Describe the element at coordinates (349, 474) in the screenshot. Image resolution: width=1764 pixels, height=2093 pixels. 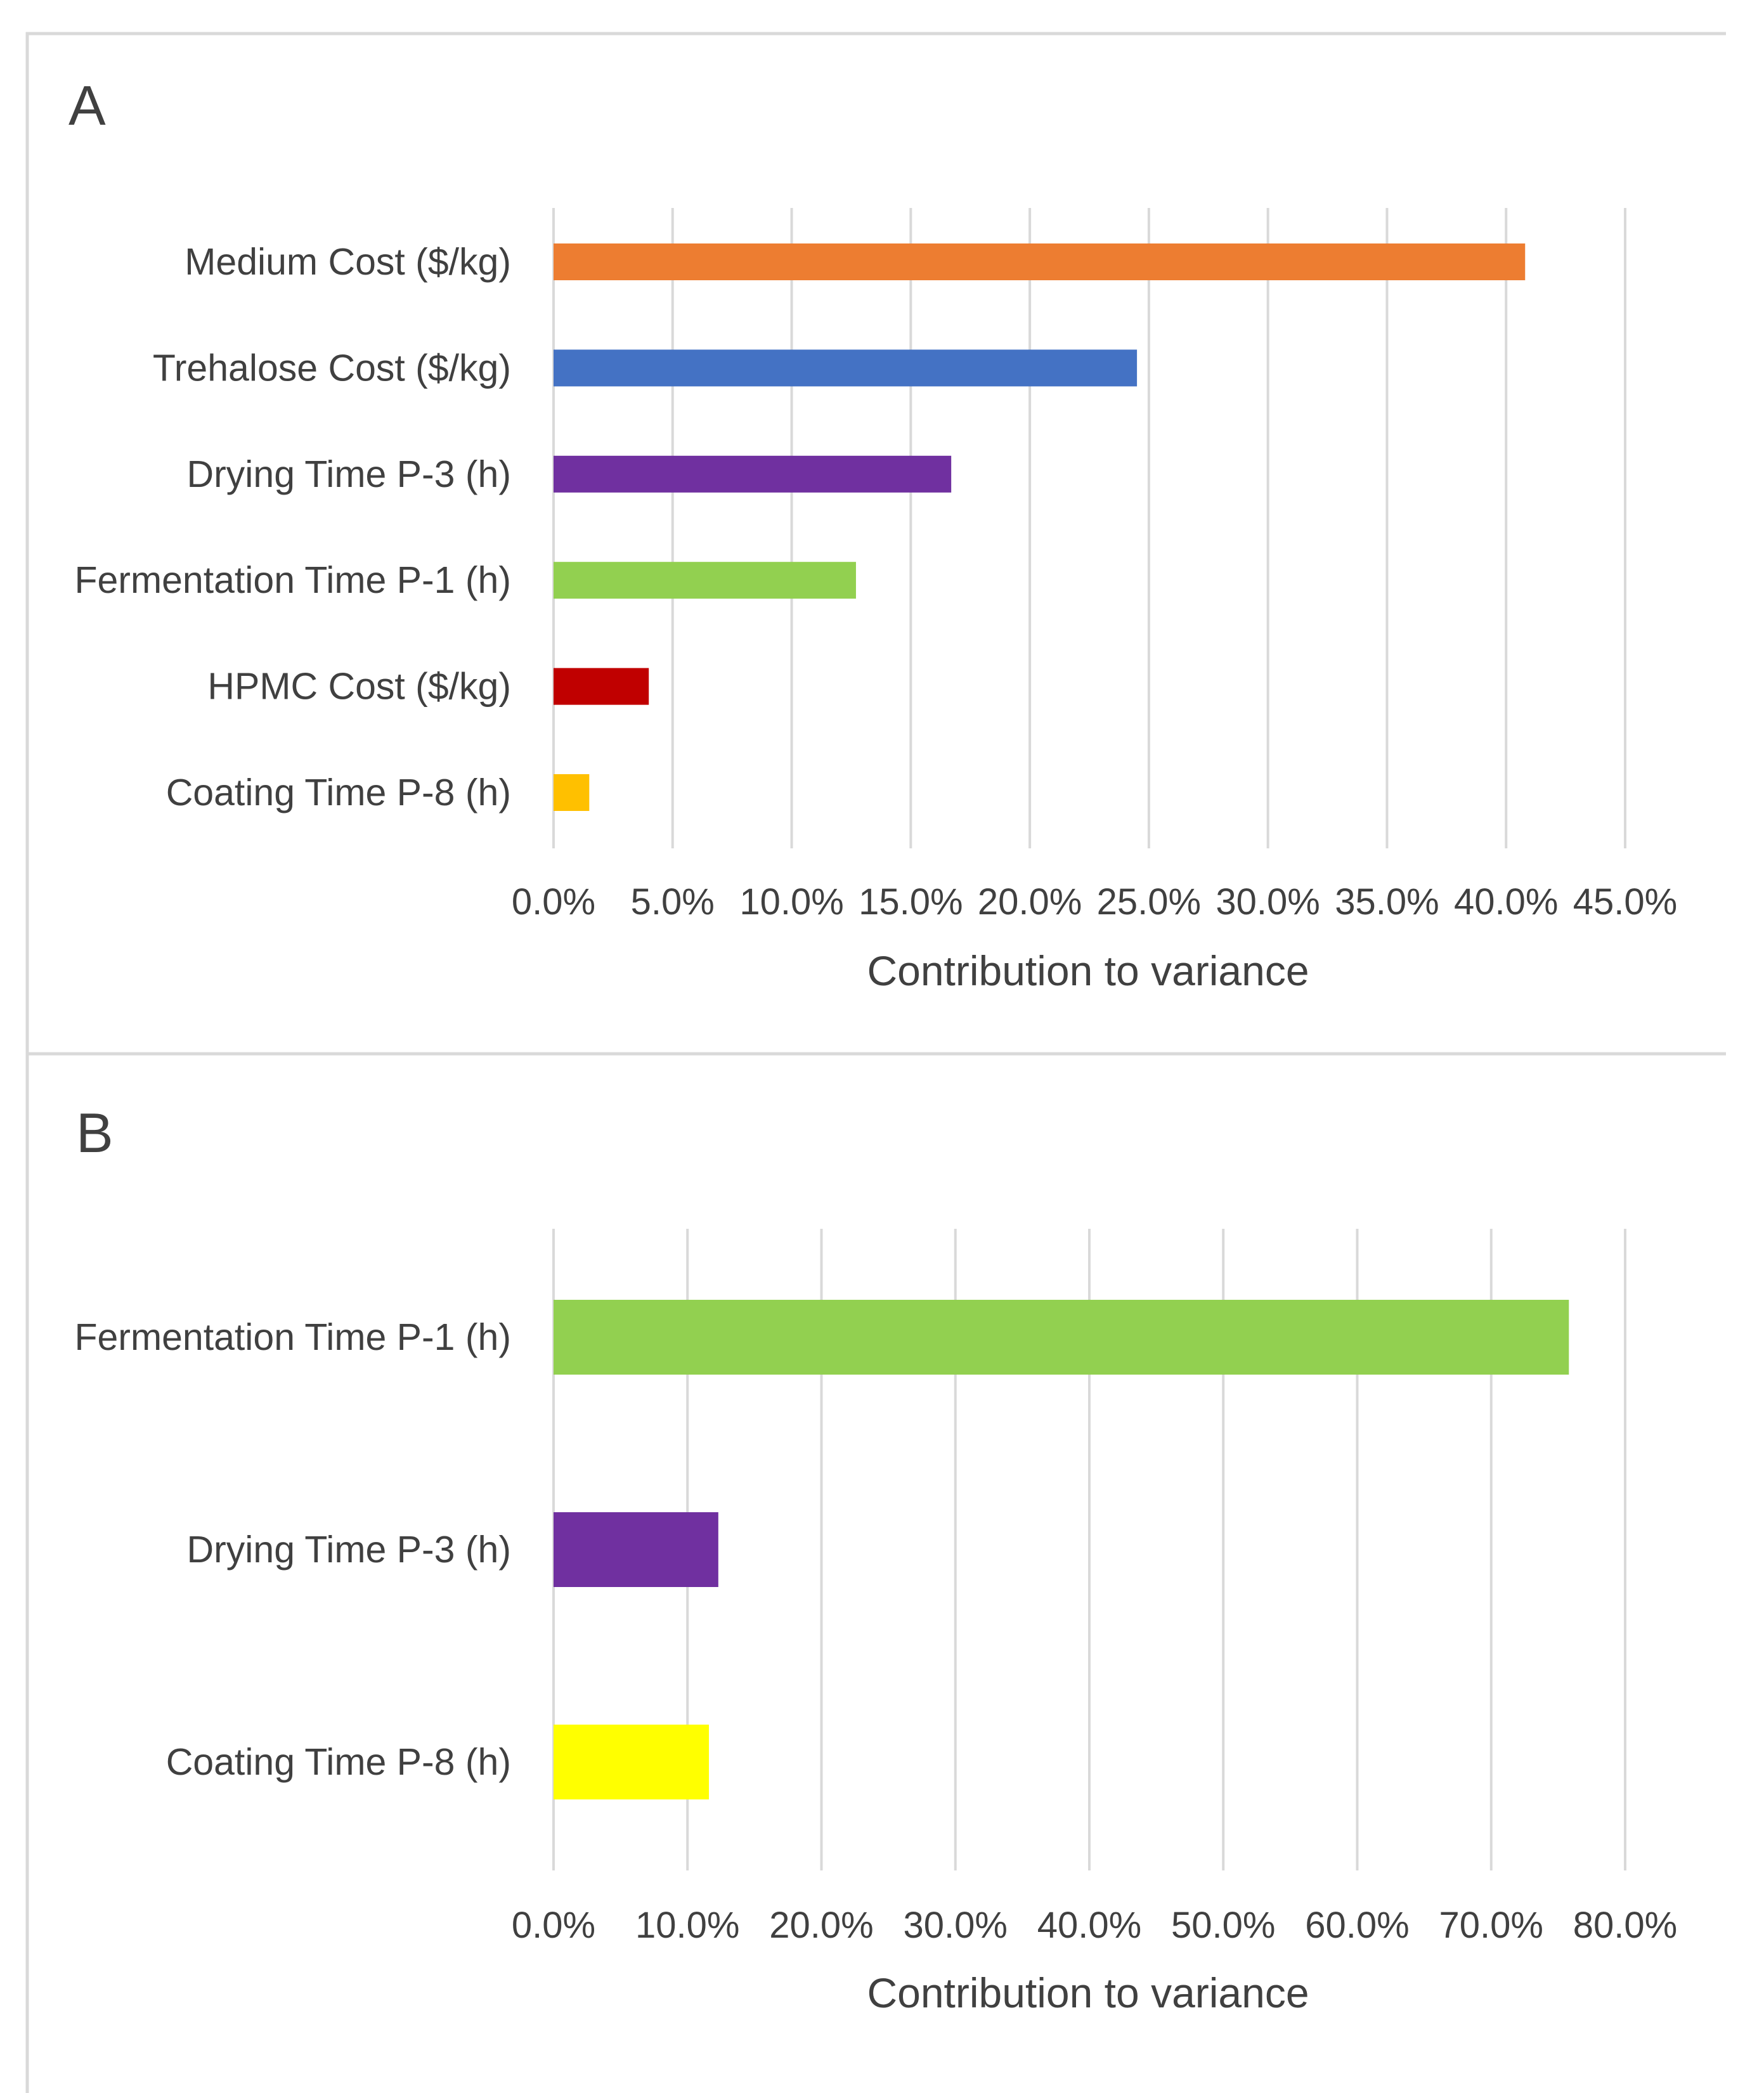
I see `panel-a-category-label: Drying Time P-3 (h)` at that location.